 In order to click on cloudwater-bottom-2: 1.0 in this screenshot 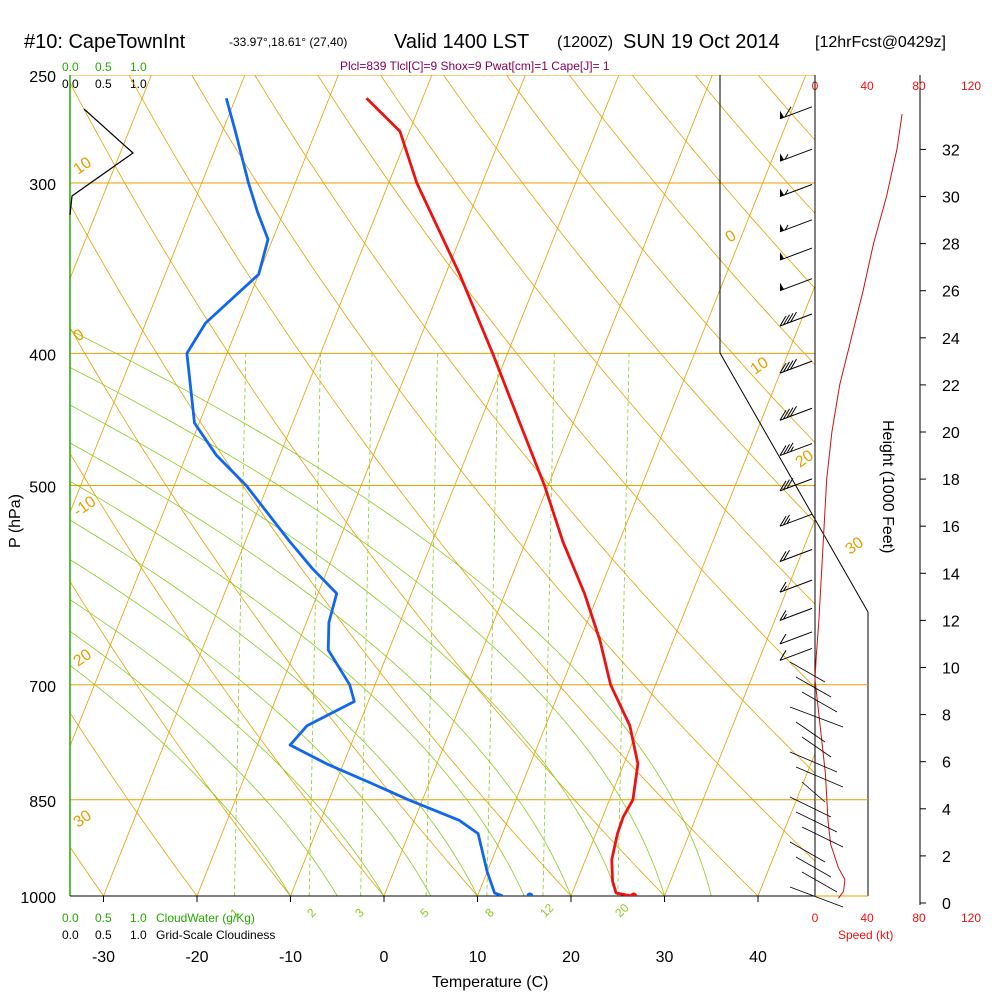, I will do `click(138, 918)`.